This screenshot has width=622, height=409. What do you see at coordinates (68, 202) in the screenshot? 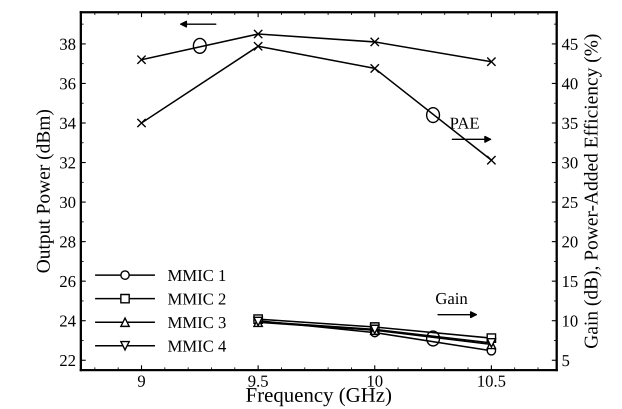
I see `y-tick-label: 30` at bounding box center [68, 202].